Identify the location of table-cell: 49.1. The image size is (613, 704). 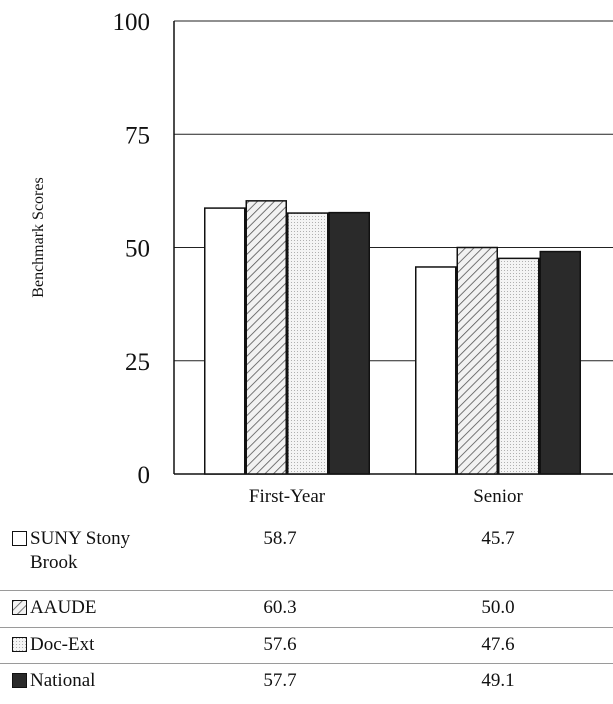
(498, 680).